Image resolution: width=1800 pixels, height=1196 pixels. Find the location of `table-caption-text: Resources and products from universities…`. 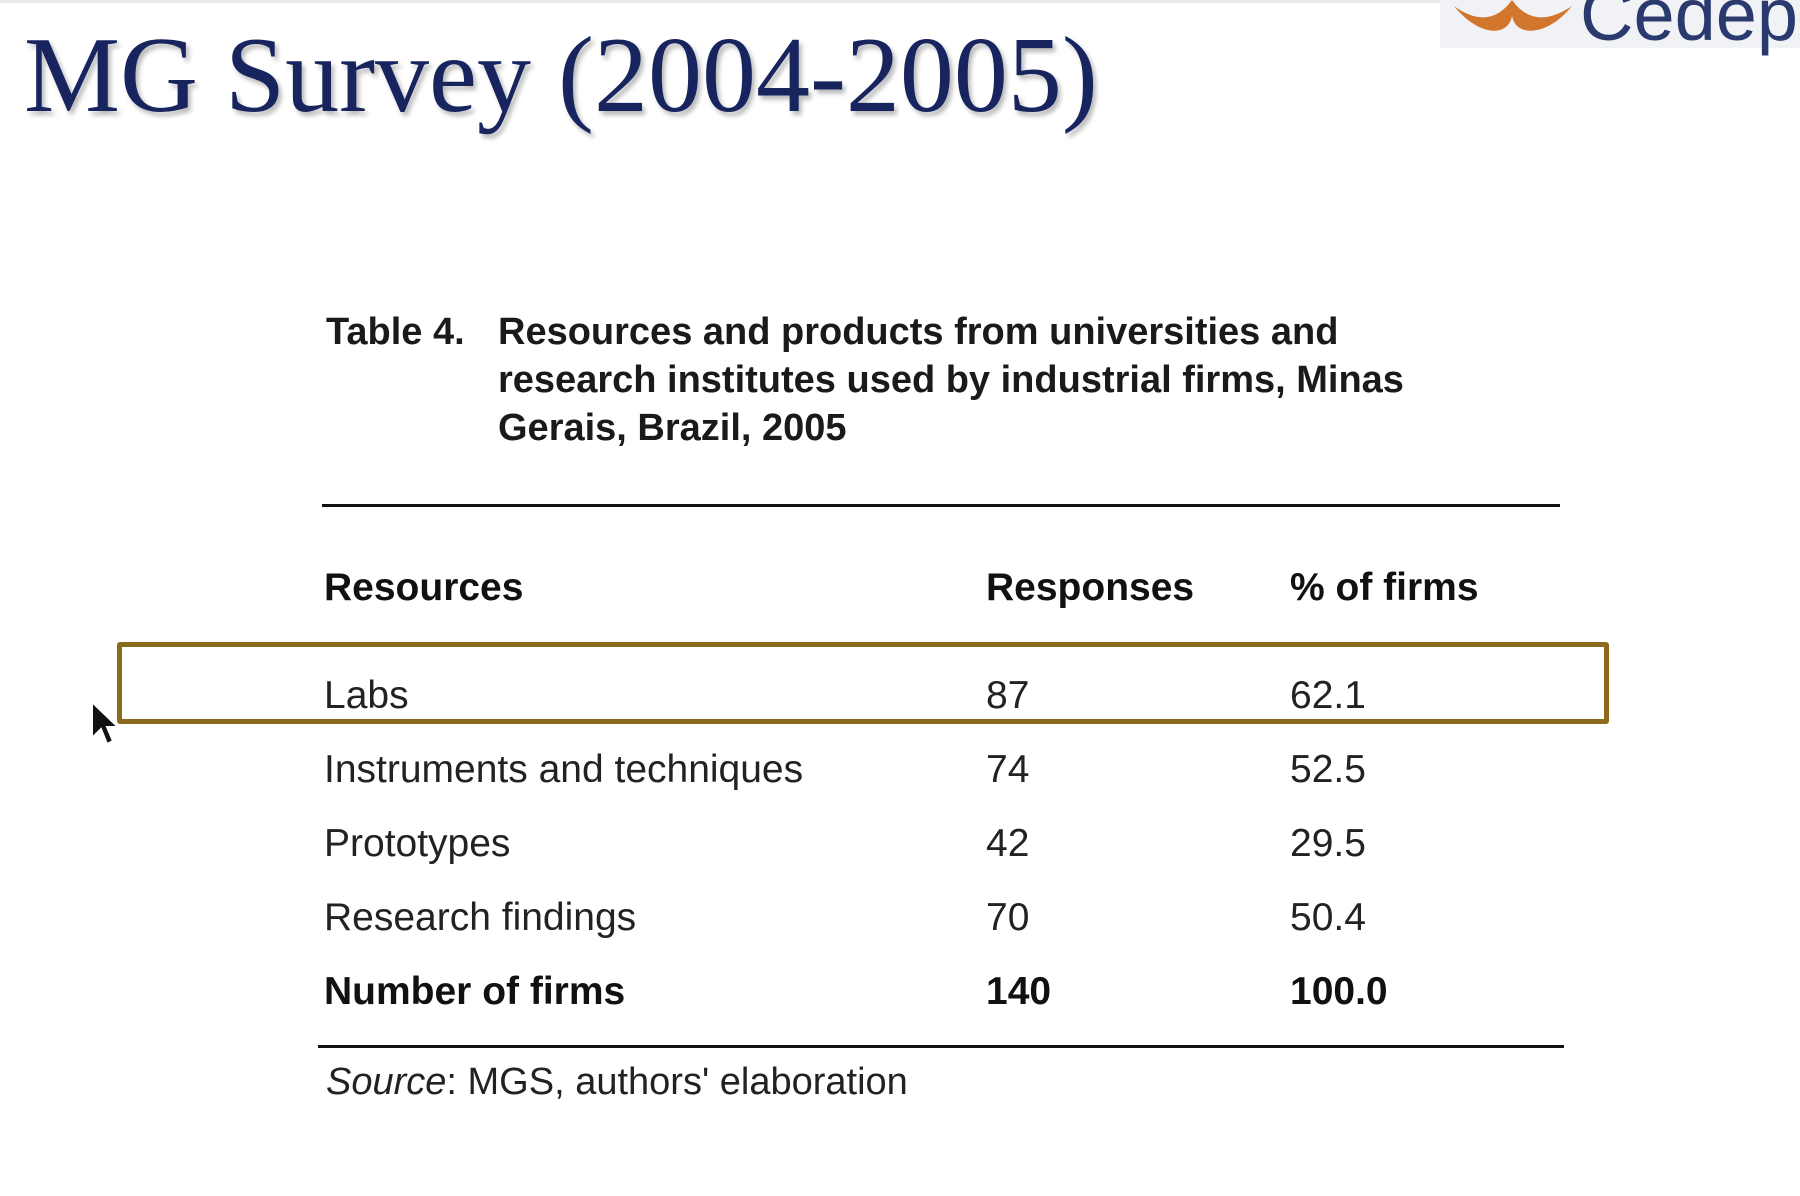

table-caption-text: Resources and products from universities… is located at coordinates (951, 380).